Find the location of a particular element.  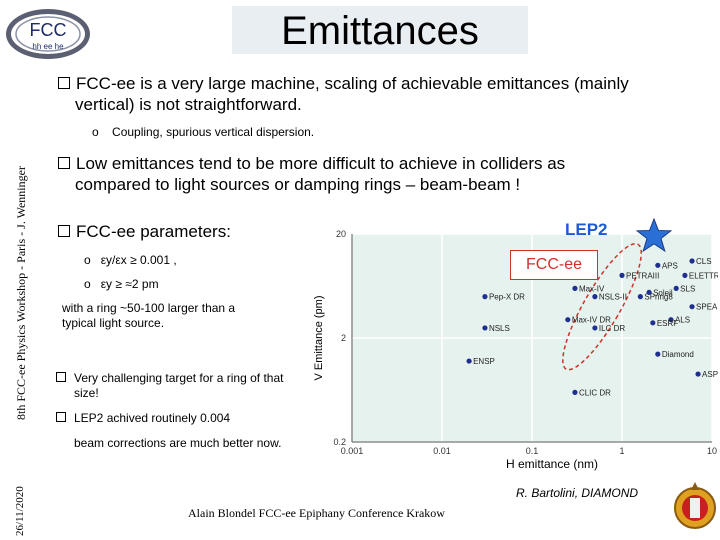

data-point-label: ELETTRA is located at coordinates (703, 275).